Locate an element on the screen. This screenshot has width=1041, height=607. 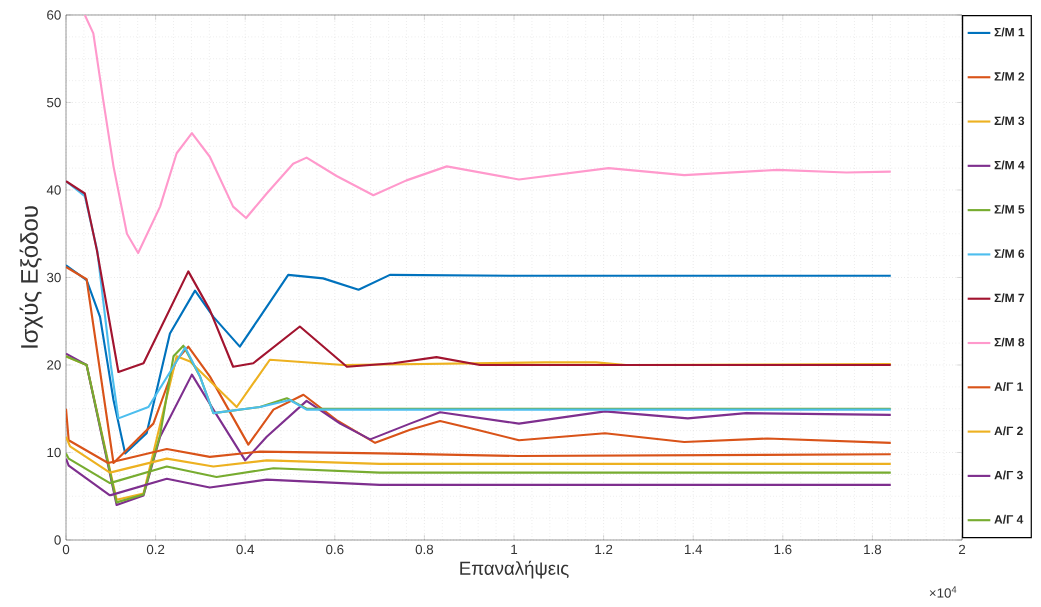
legend-label: Σ/Μ 7 is located at coordinates (1009, 298).